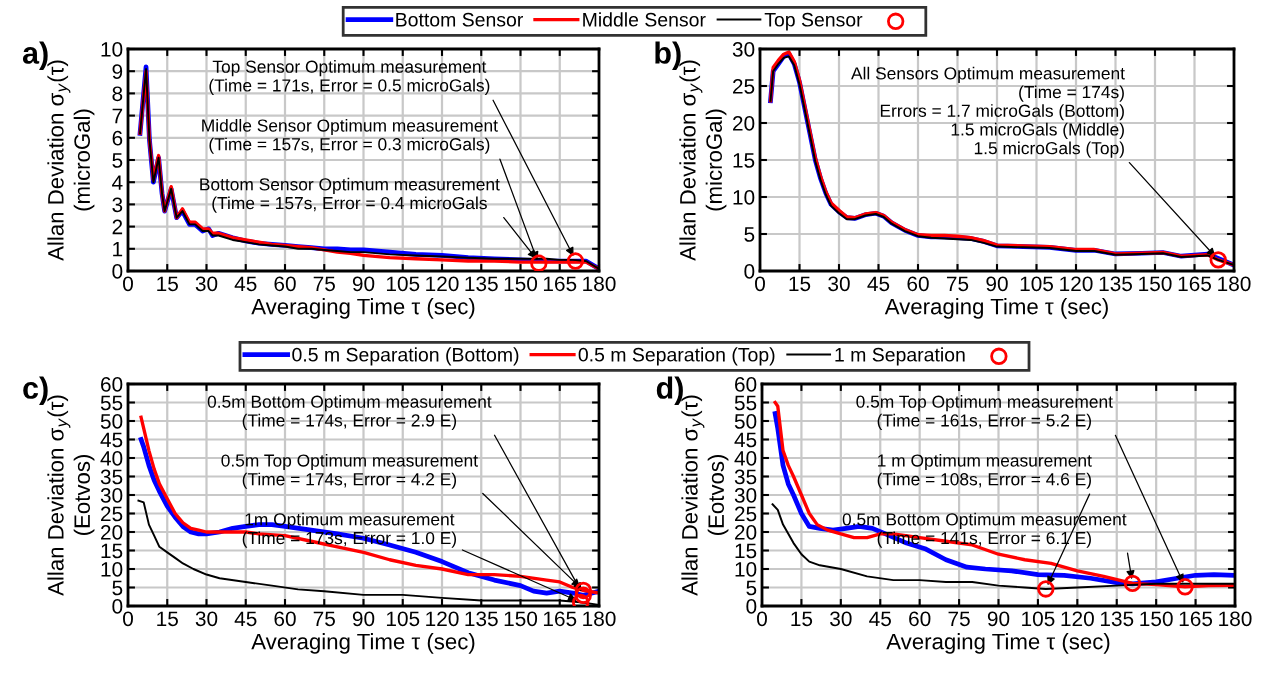 The width and height of the screenshot is (1269, 674). I want to click on legend-label: Bottom Sensor, so click(459, 19).